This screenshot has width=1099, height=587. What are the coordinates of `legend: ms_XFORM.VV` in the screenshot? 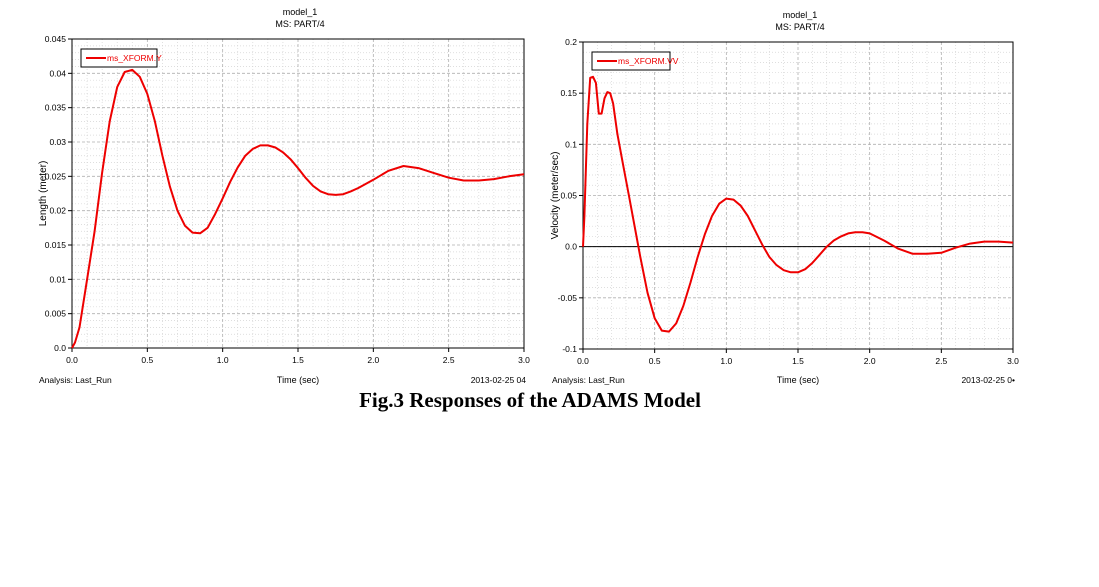 It's located at (635, 61).